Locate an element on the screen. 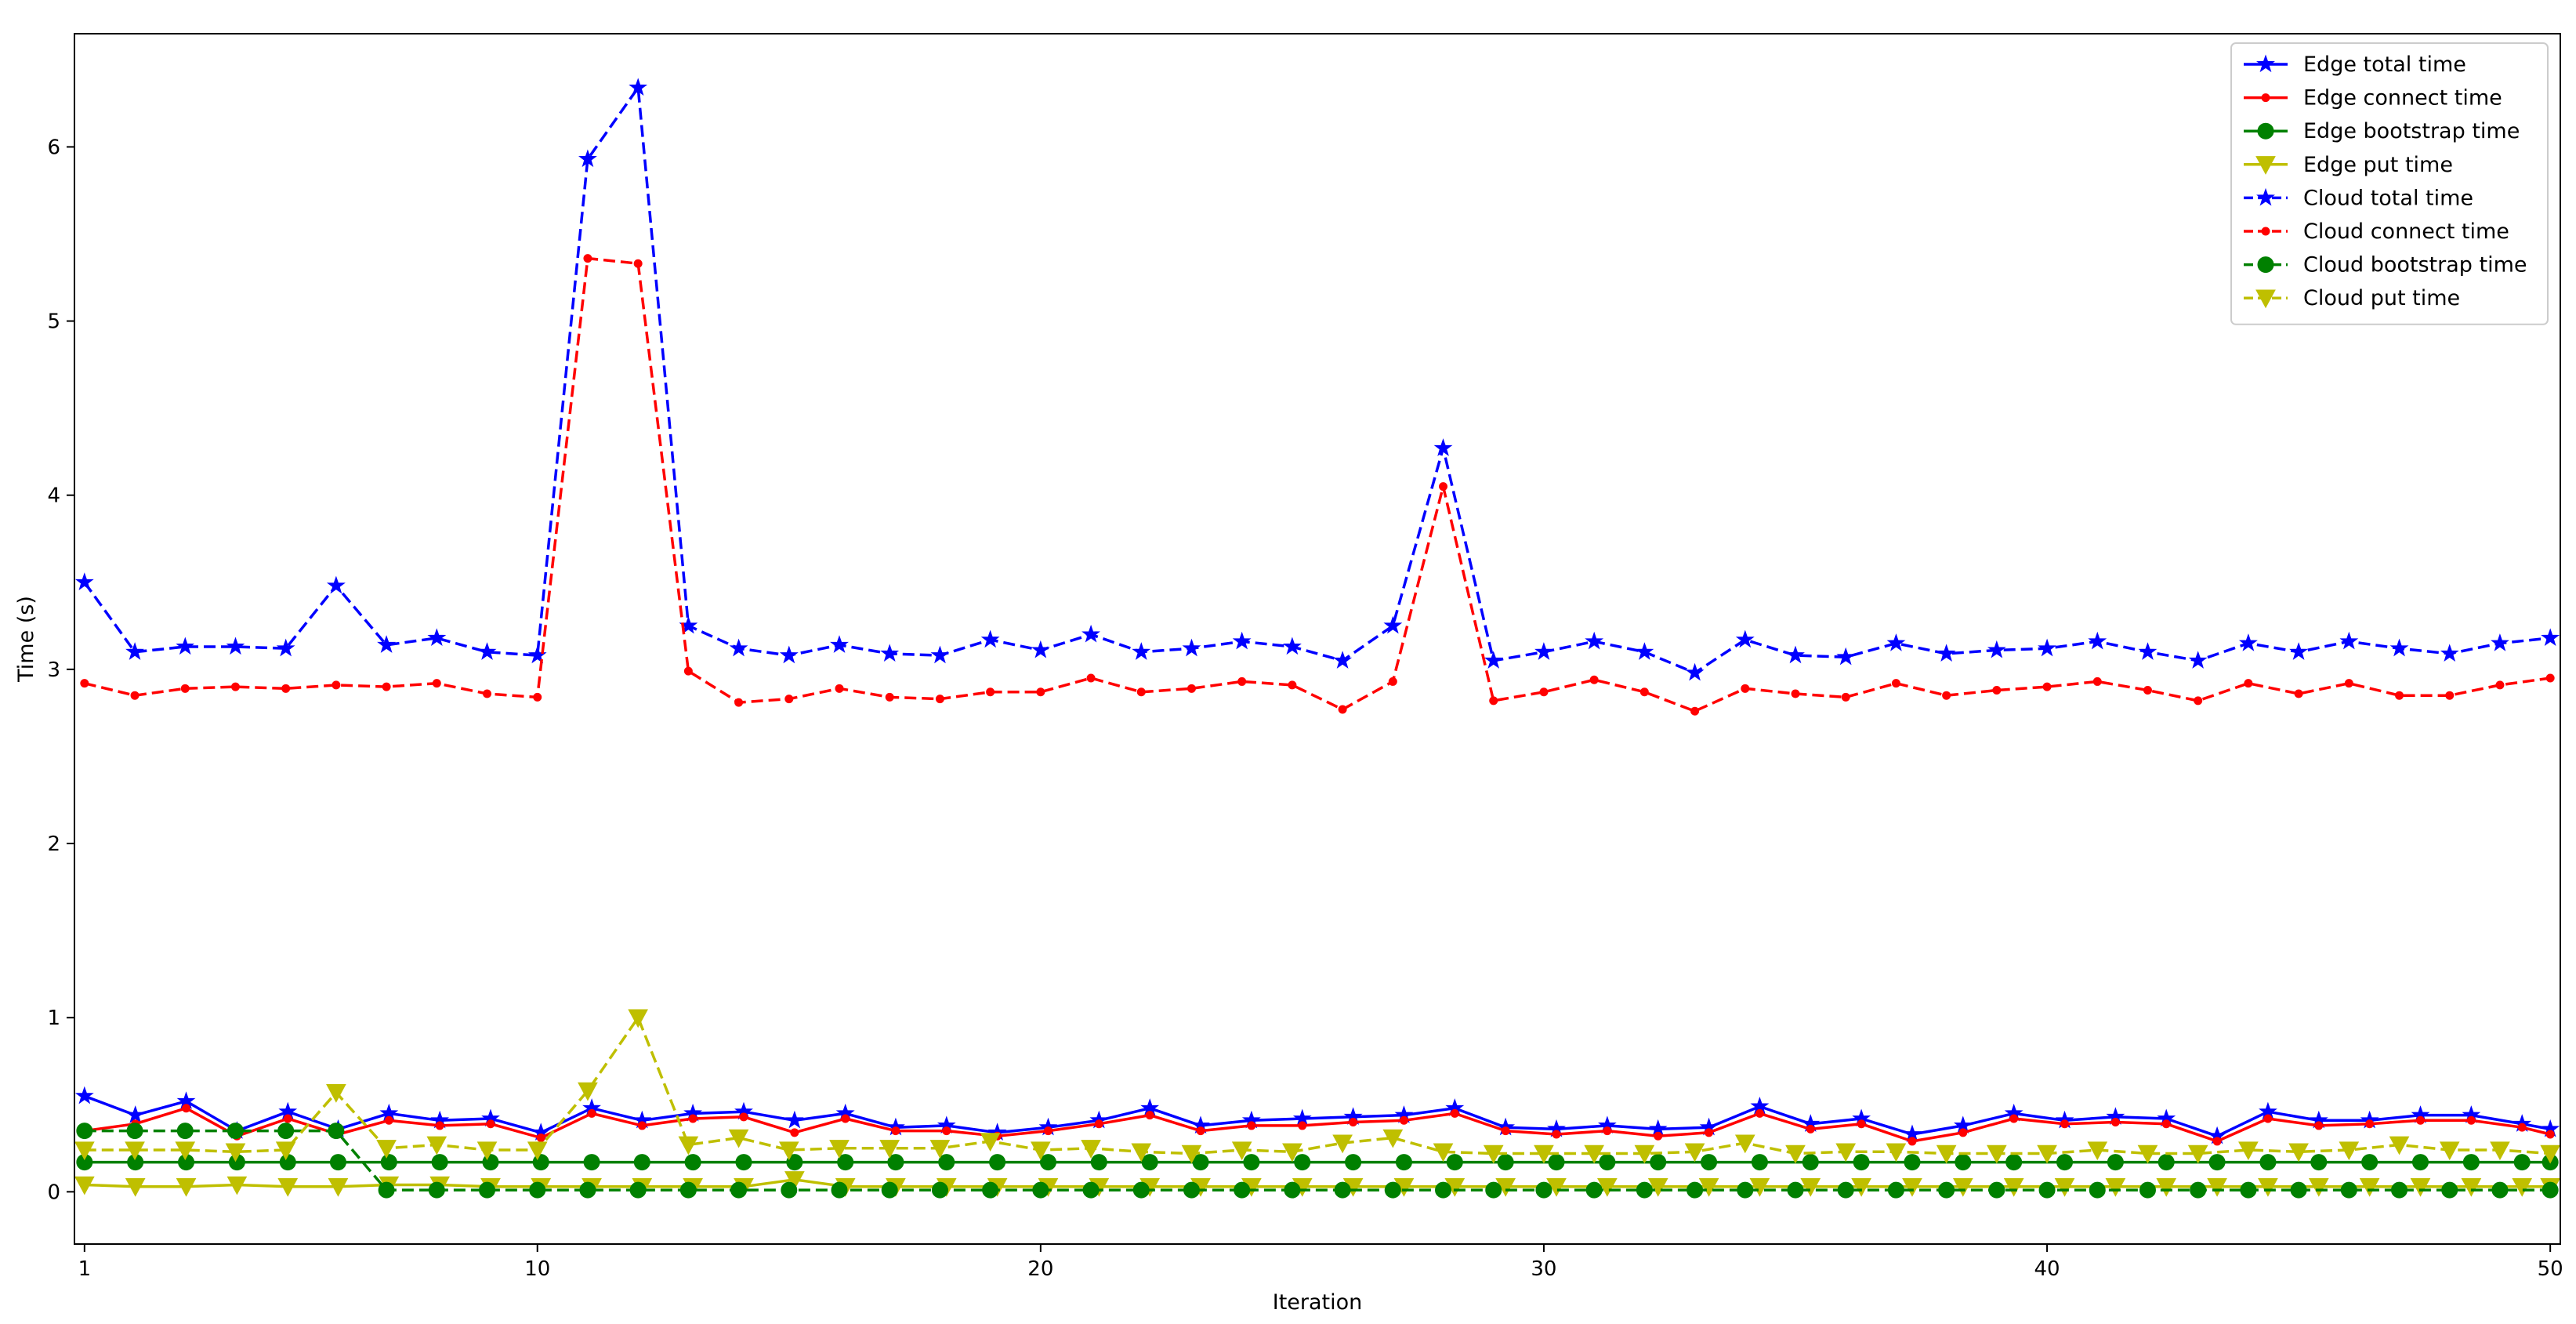 The image size is (2576, 1324). series-edge-put-time is located at coordinates (1317, 1184).